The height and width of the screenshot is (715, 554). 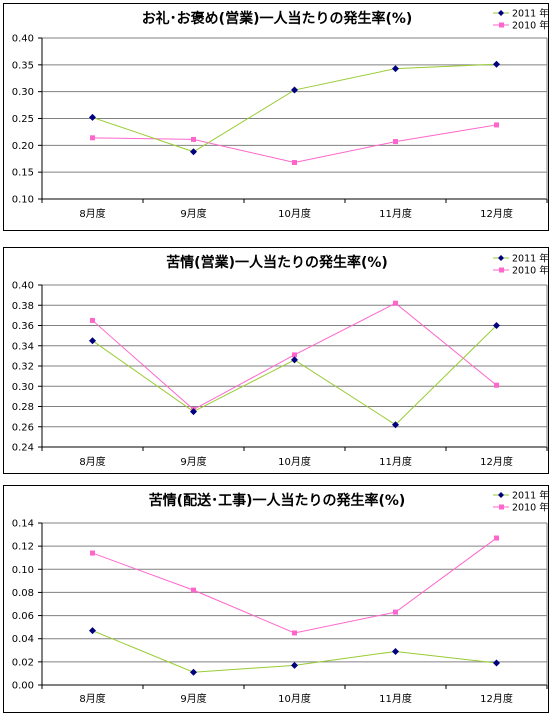 What do you see at coordinates (23, 407) in the screenshot?
I see `y-tick-label: 0.28` at bounding box center [23, 407].